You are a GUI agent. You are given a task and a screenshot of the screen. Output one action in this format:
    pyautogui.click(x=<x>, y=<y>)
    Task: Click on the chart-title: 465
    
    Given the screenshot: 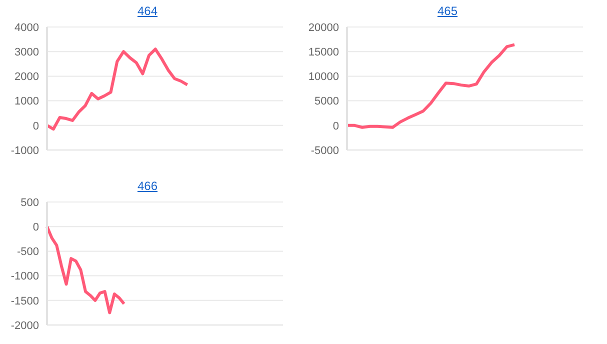 What is the action you would take?
    pyautogui.click(x=447, y=11)
    